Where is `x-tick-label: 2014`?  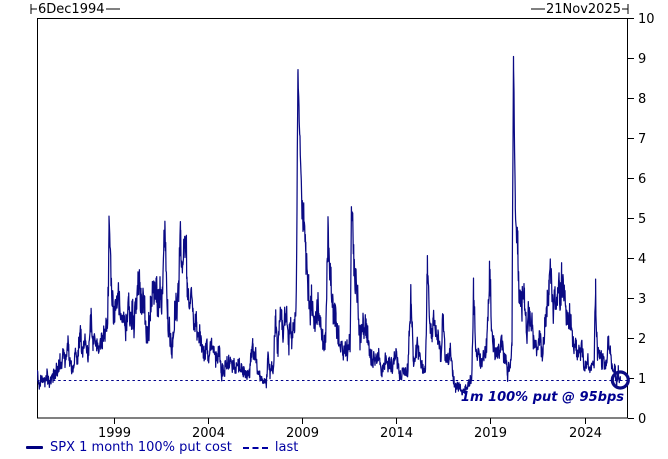 x-tick-label: 2014 is located at coordinates (396, 433).